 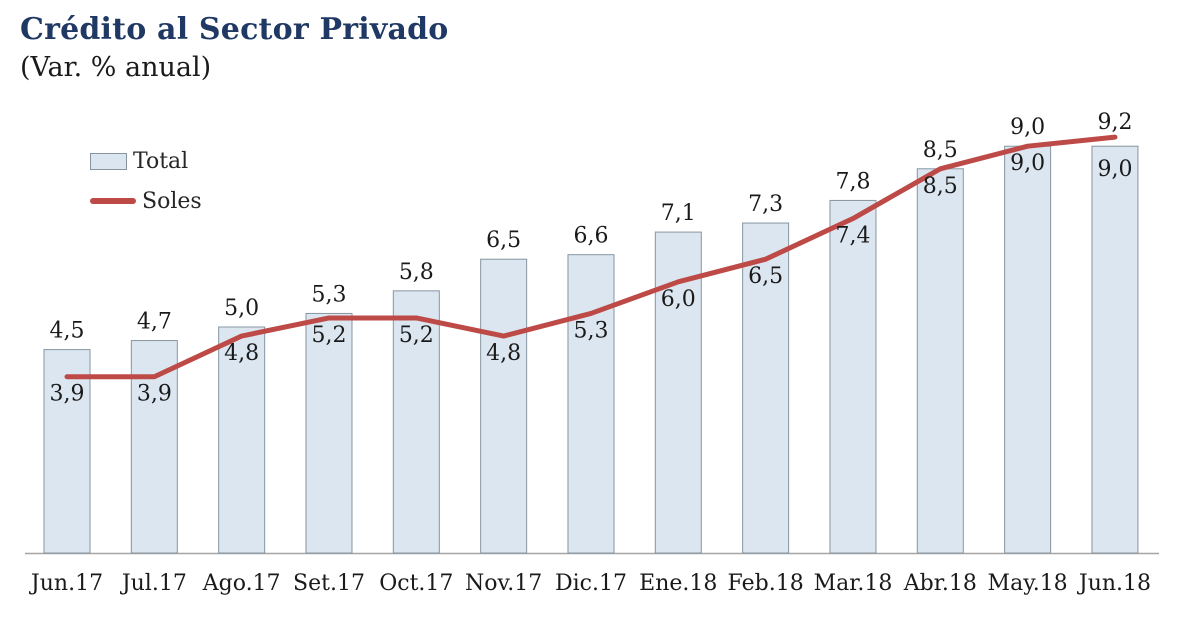 What do you see at coordinates (161, 161) in the screenshot?
I see `legend-label-total: Total` at bounding box center [161, 161].